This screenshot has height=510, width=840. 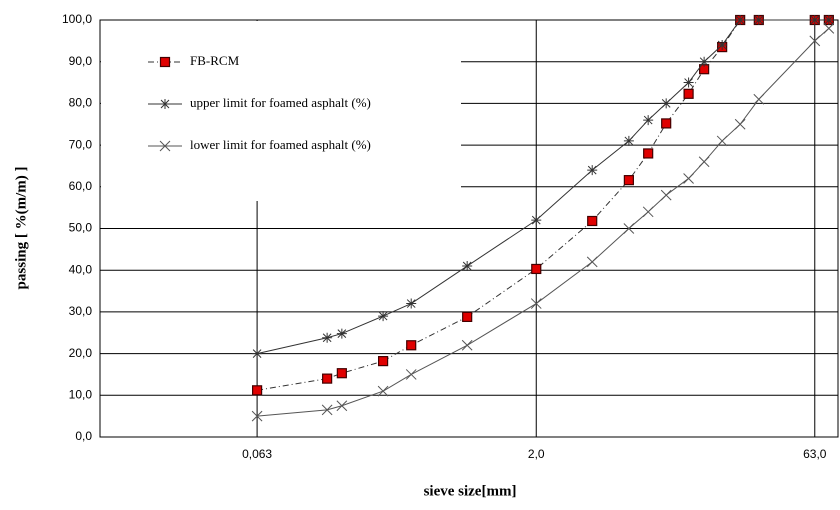 What do you see at coordinates (81, 269) in the screenshot?
I see `y-tick-label: 40,0` at bounding box center [81, 269].